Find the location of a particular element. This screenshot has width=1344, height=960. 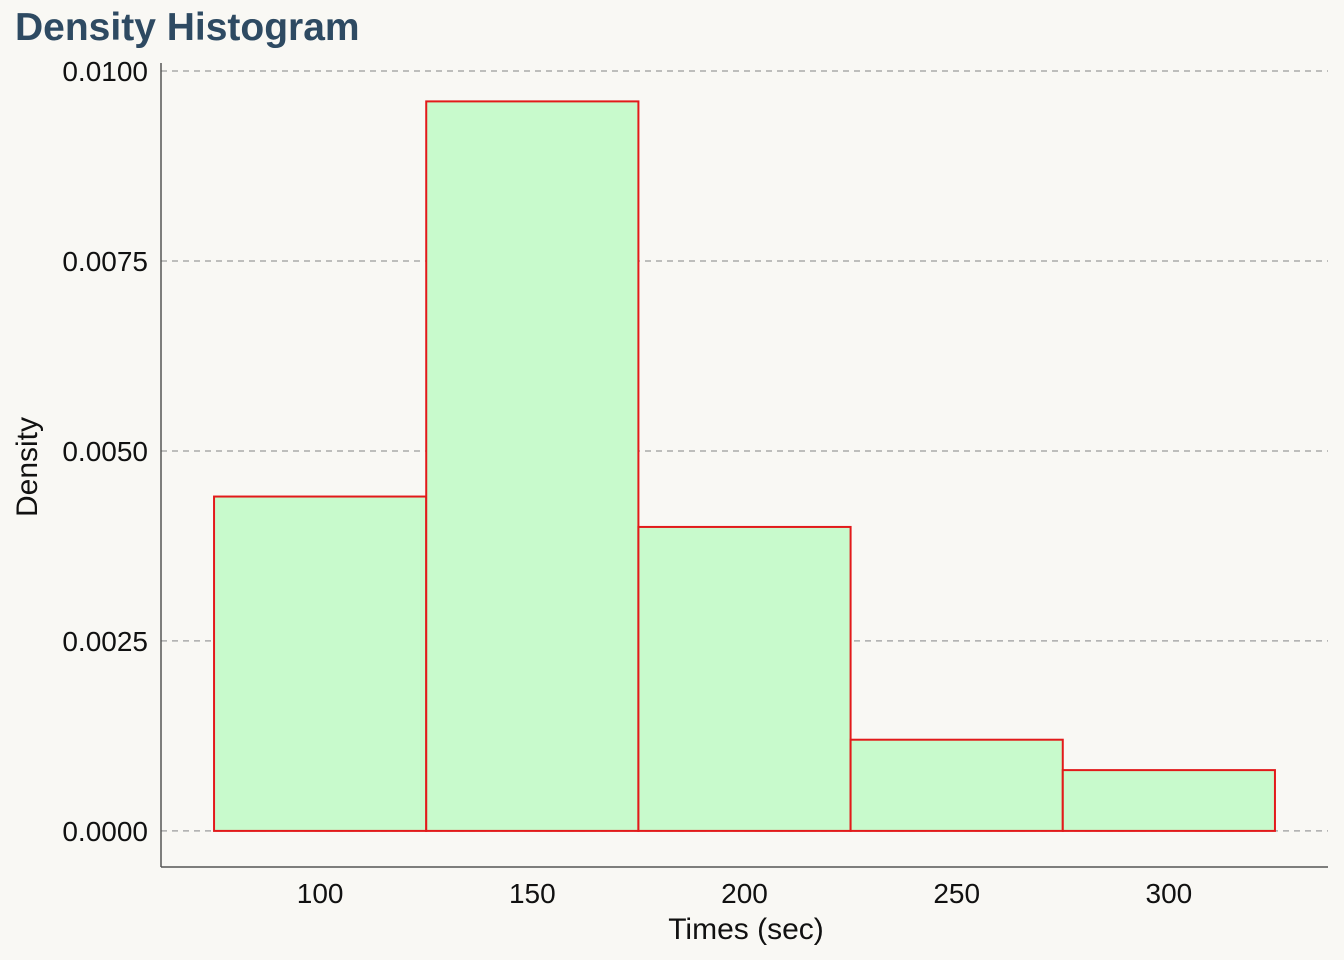

x-tick-label: 200 is located at coordinates (744, 893).